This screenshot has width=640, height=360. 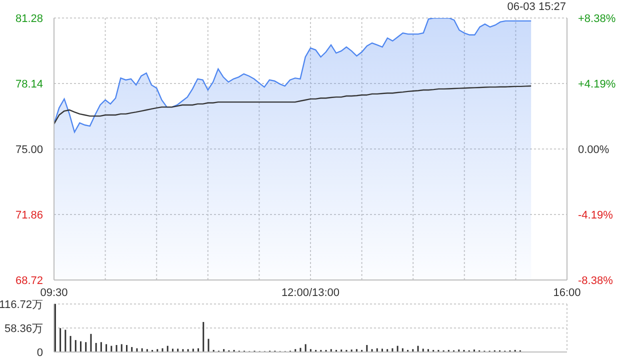 I want to click on y-tick-label: 58.36万, so click(x=23, y=329).